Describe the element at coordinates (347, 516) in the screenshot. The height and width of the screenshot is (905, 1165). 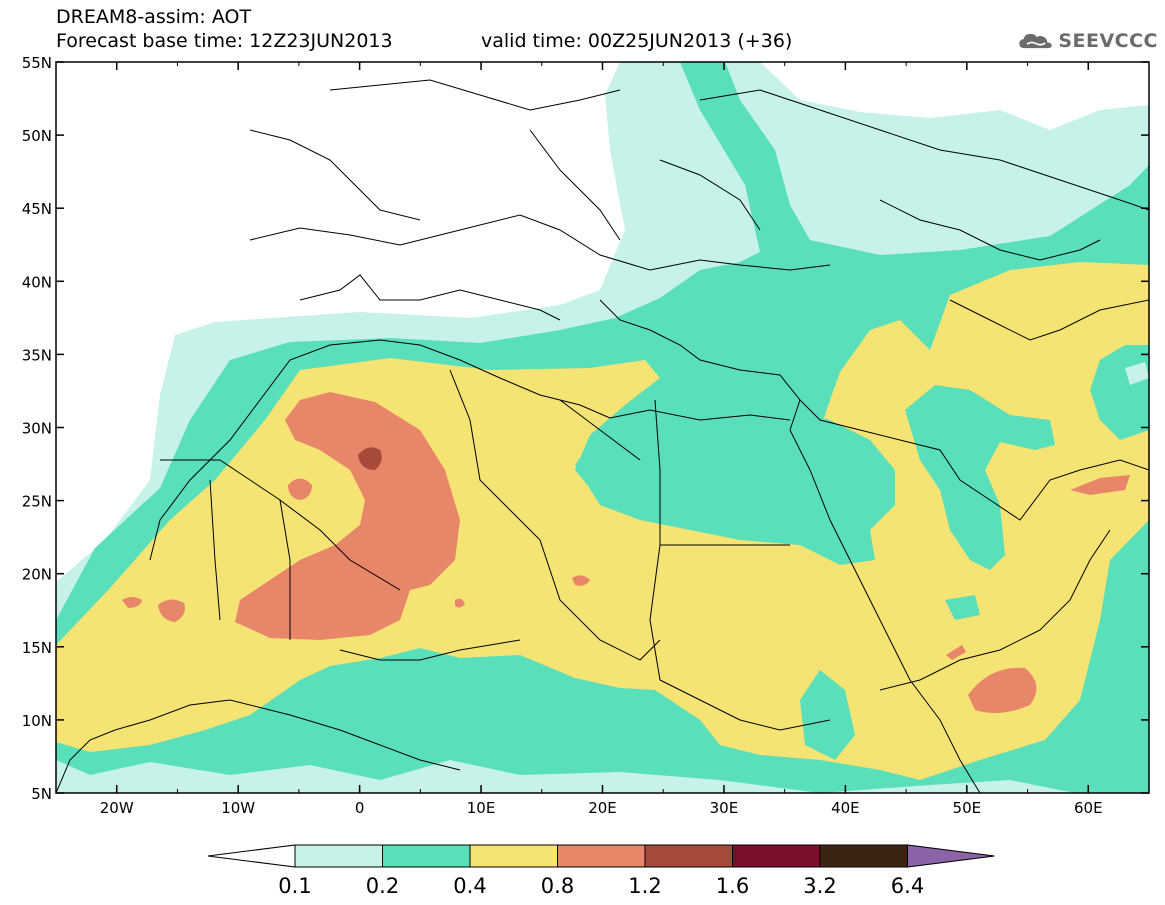
I see `aot-band-0.8-sahara` at that location.